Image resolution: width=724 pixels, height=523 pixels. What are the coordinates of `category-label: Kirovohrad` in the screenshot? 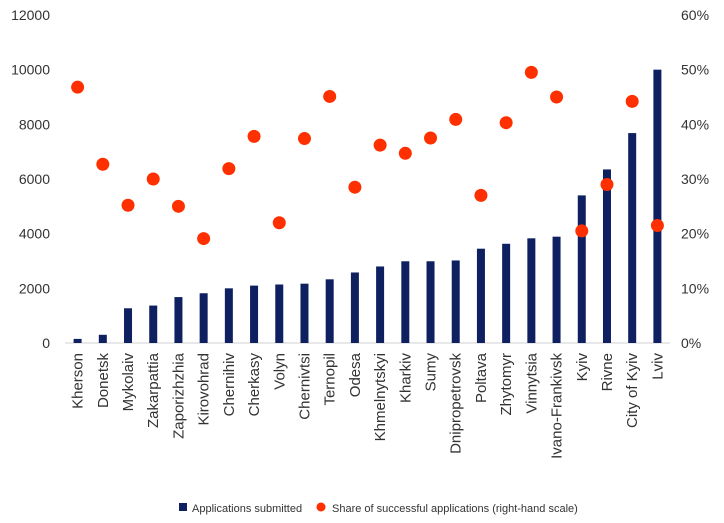 It's located at (204, 389).